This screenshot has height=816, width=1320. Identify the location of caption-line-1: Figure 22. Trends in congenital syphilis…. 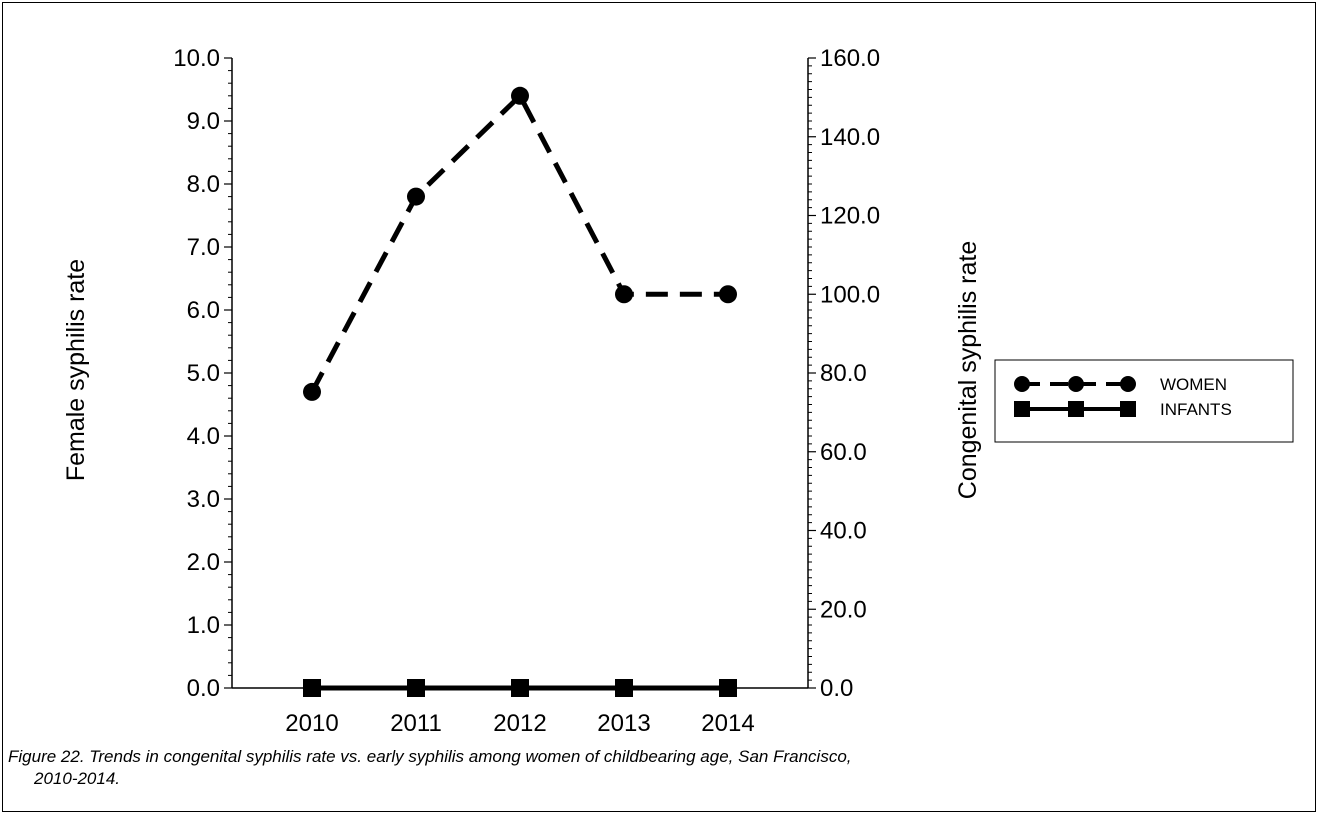
(430, 756).